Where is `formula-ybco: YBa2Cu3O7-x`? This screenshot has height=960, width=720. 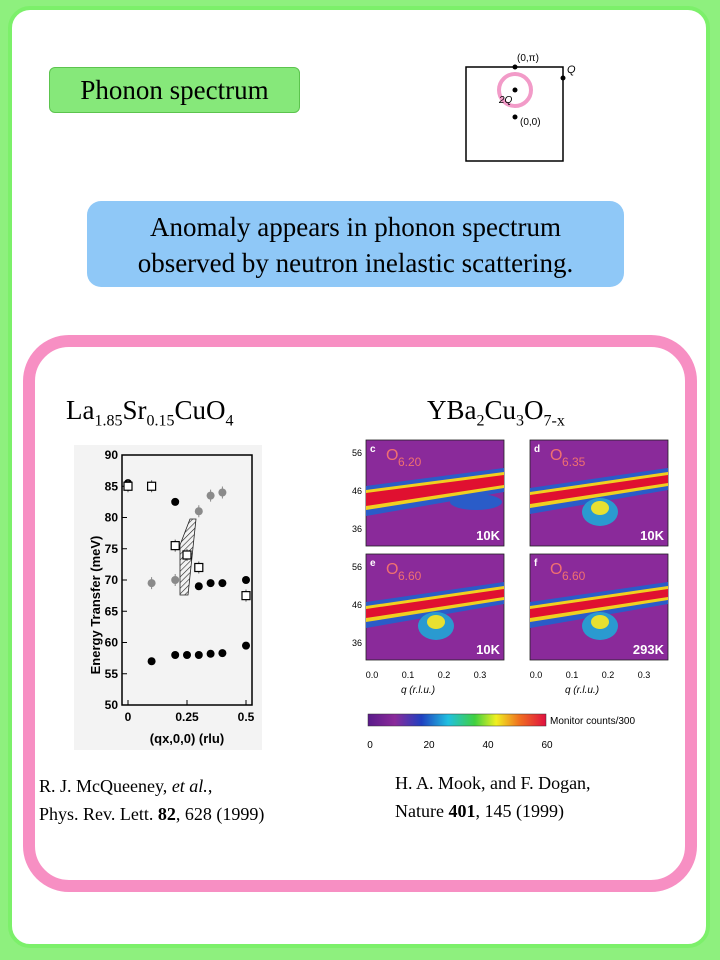
formula-ybco: YBa2Cu3O7-x is located at coordinates (496, 412).